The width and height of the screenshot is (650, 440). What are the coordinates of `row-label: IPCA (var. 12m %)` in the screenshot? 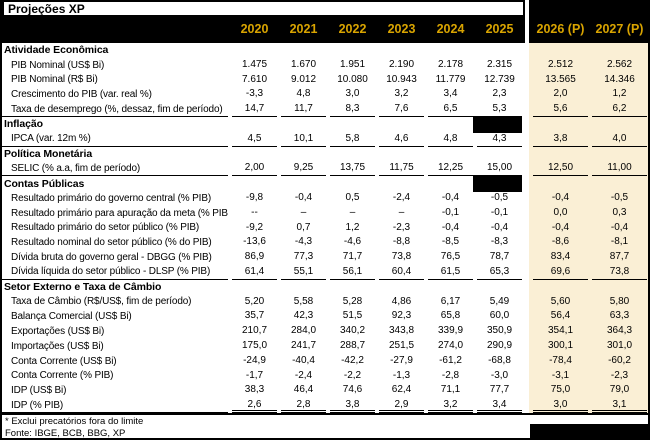 It's located at (115, 139).